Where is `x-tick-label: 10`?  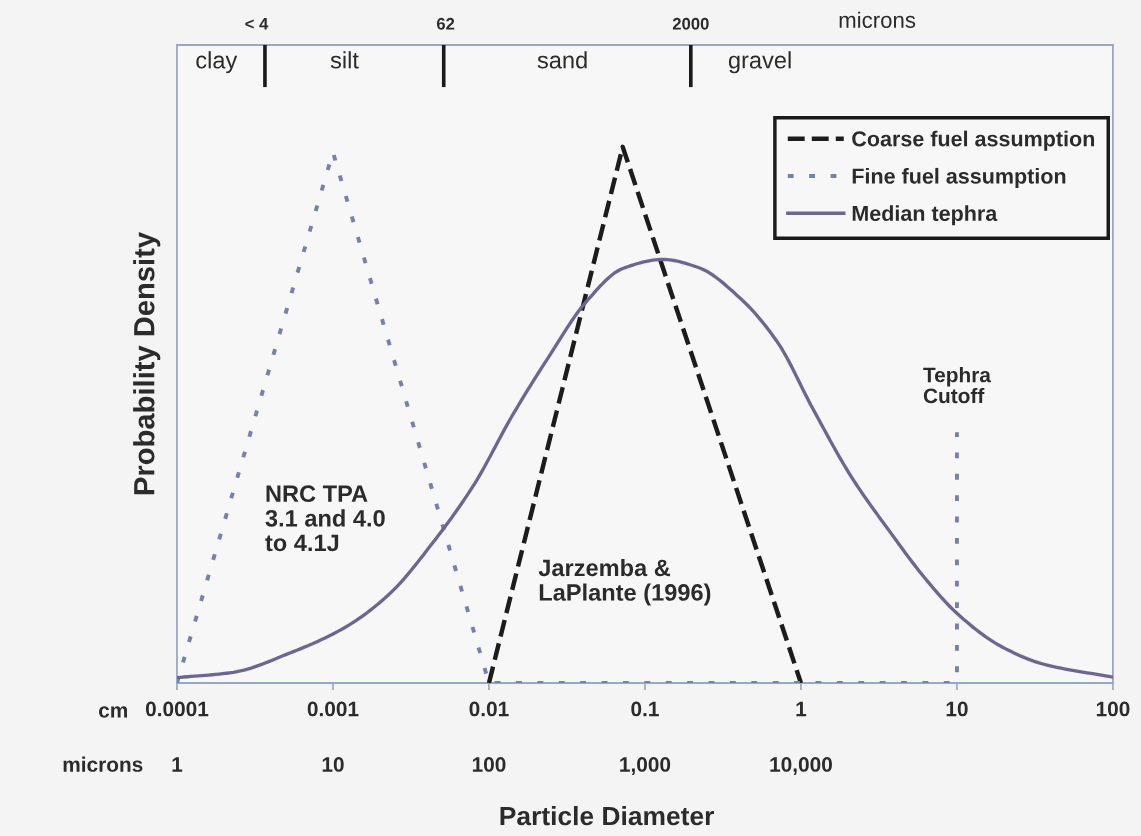 x-tick-label: 10 is located at coordinates (957, 709).